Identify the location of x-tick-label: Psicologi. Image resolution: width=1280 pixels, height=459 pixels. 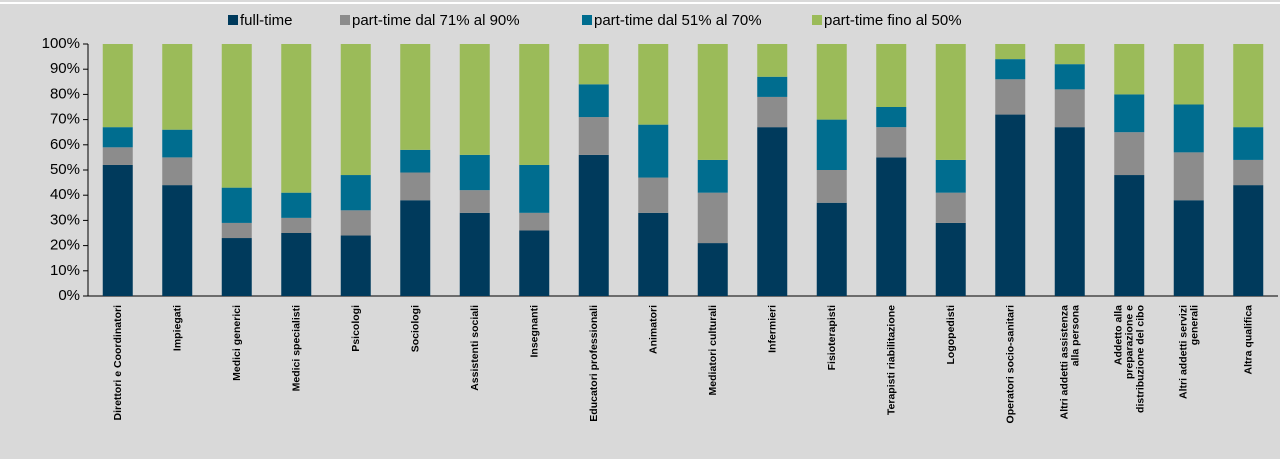
(356, 328).